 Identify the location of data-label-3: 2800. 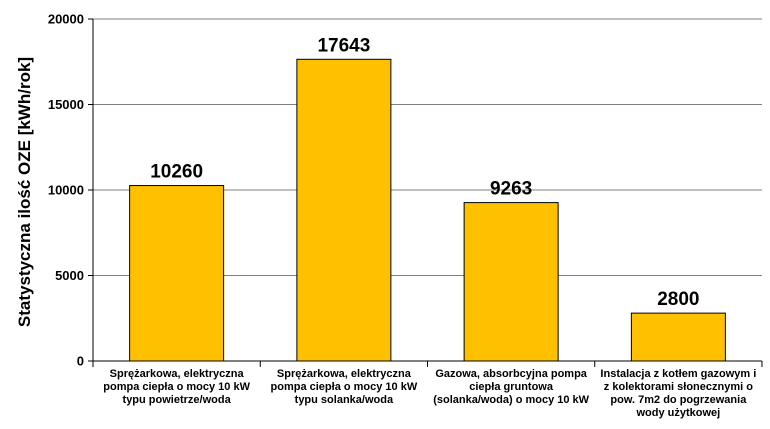
(678, 299).